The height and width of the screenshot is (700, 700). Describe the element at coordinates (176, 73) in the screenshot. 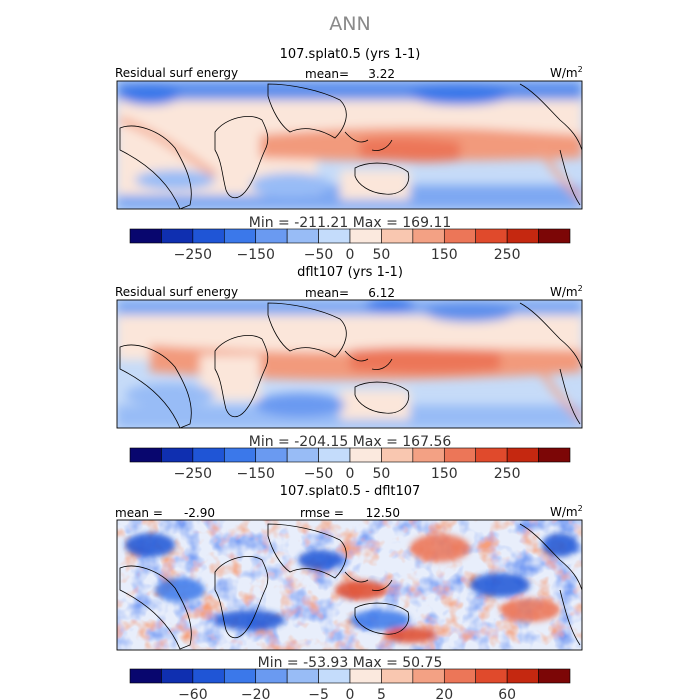

I see `panel-1-field-label: Residual surf energy` at that location.